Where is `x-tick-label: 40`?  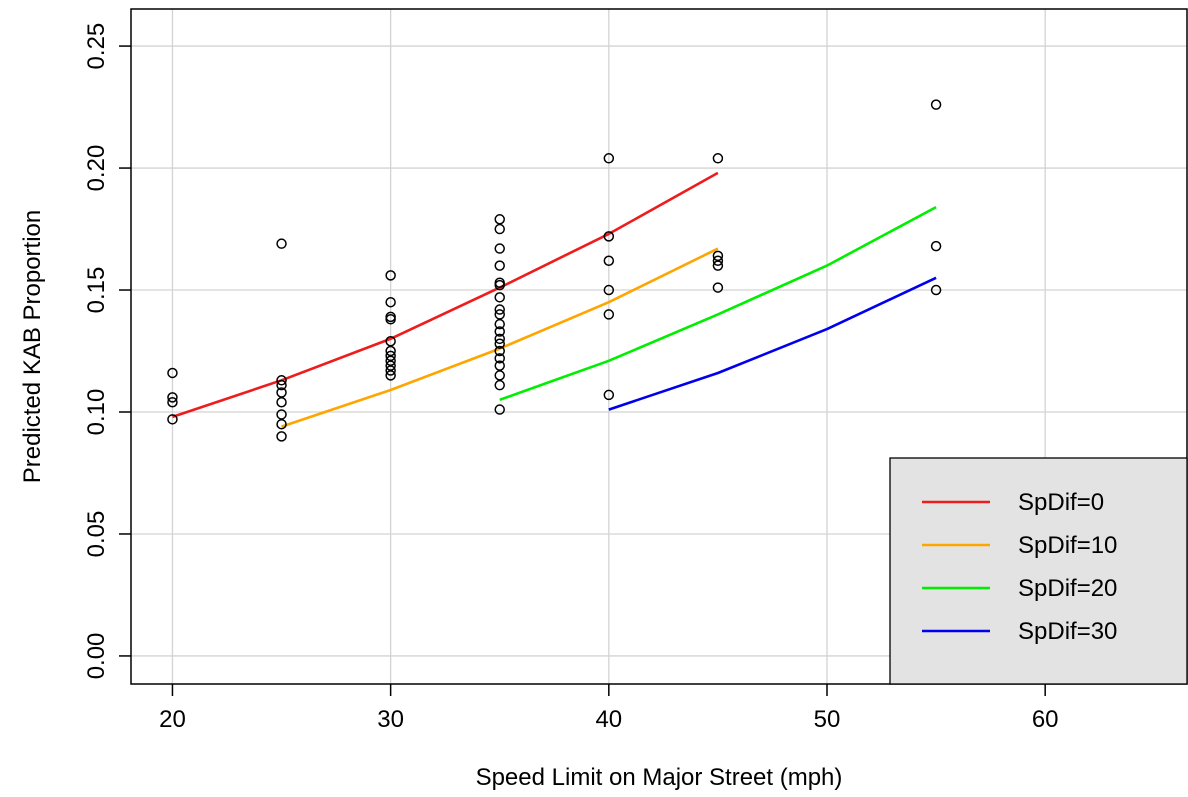 x-tick-label: 40 is located at coordinates (608, 719).